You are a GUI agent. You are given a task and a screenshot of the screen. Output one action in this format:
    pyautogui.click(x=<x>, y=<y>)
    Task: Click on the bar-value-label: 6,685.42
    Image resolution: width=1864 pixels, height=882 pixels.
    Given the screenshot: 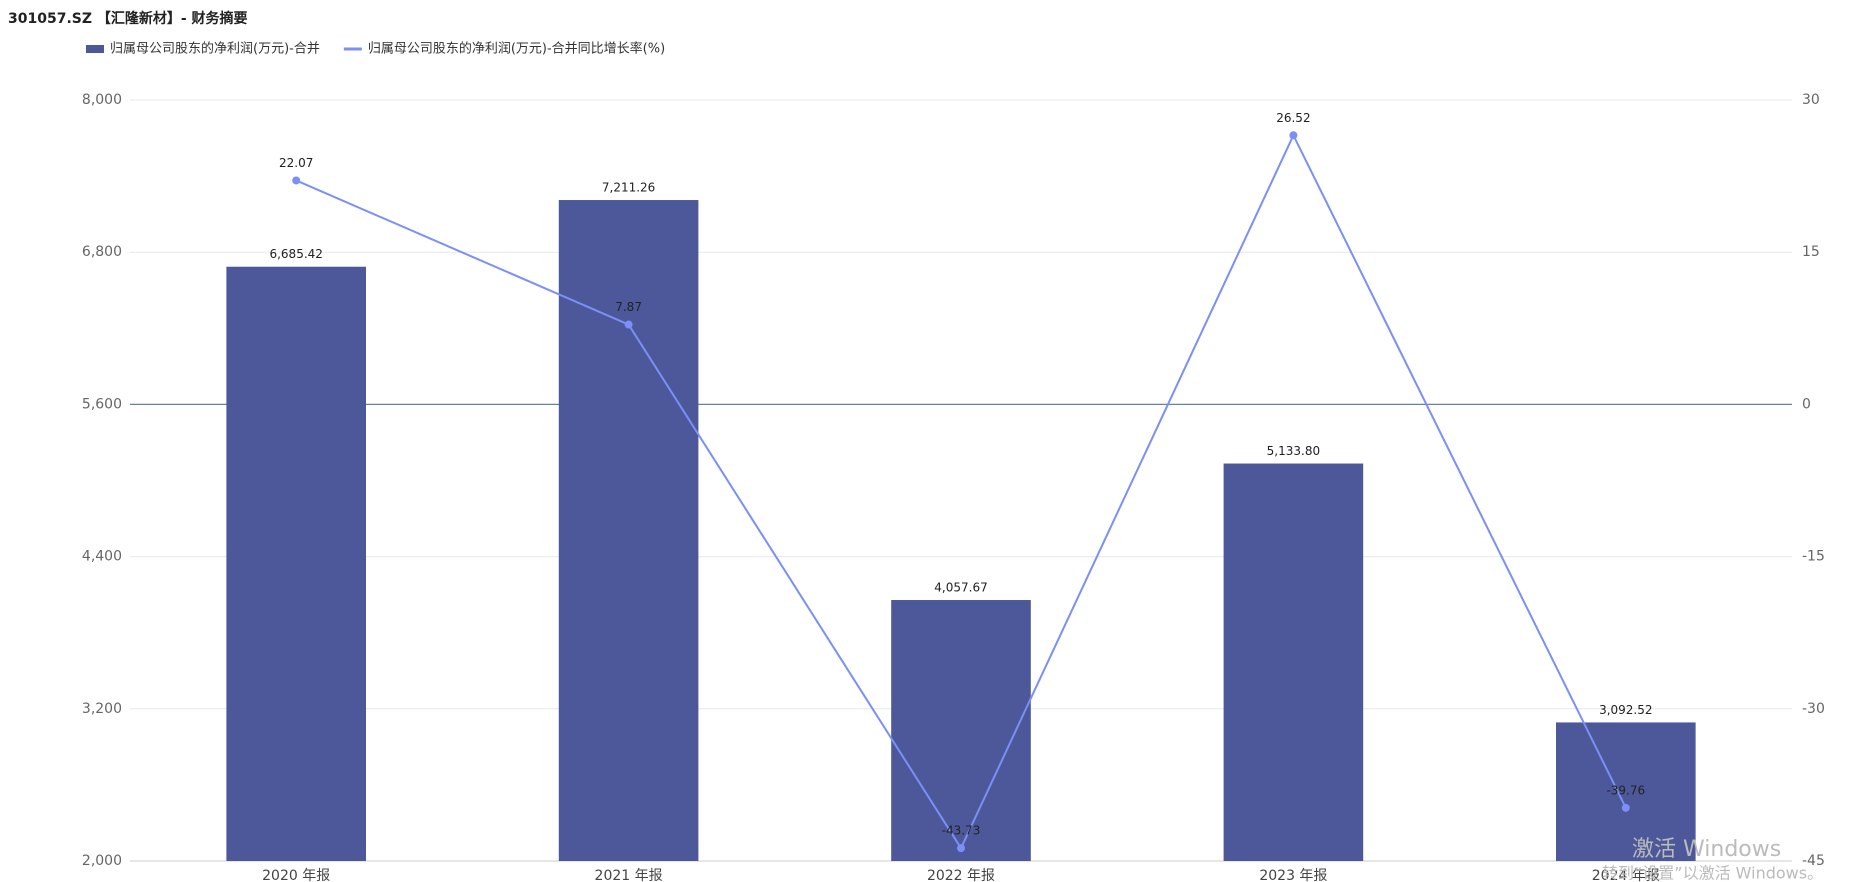 What is the action you would take?
    pyautogui.click(x=295, y=254)
    